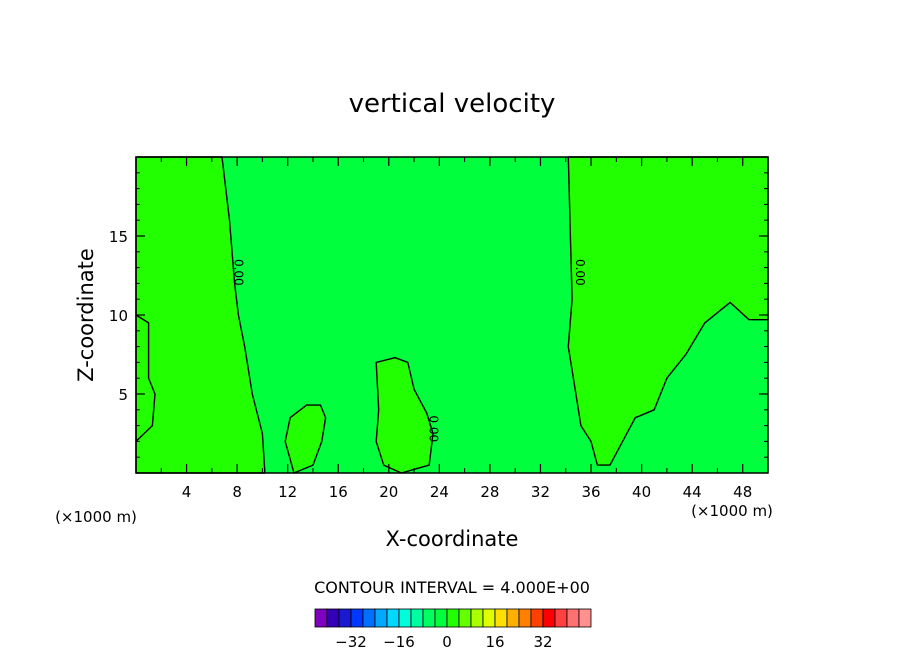 Image resolution: width=904 pixels, height=654 pixels. What do you see at coordinates (542, 642) in the screenshot?
I see `colorbar-tick-label: 32` at bounding box center [542, 642].